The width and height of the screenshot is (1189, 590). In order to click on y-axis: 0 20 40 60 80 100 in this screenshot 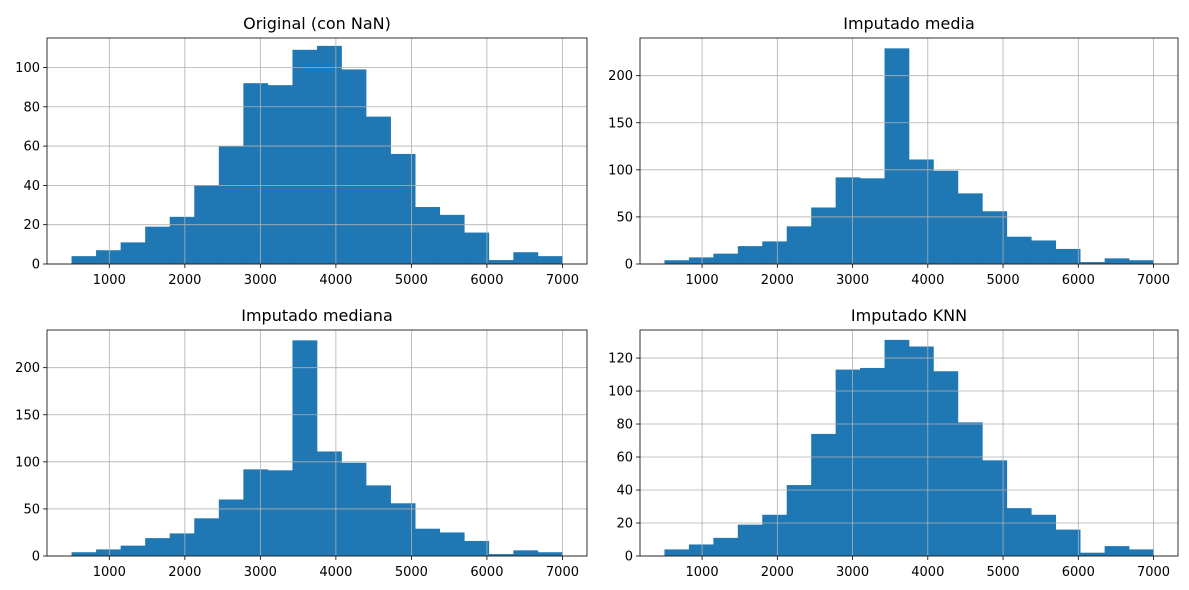, I will do `click(31, 167)`.